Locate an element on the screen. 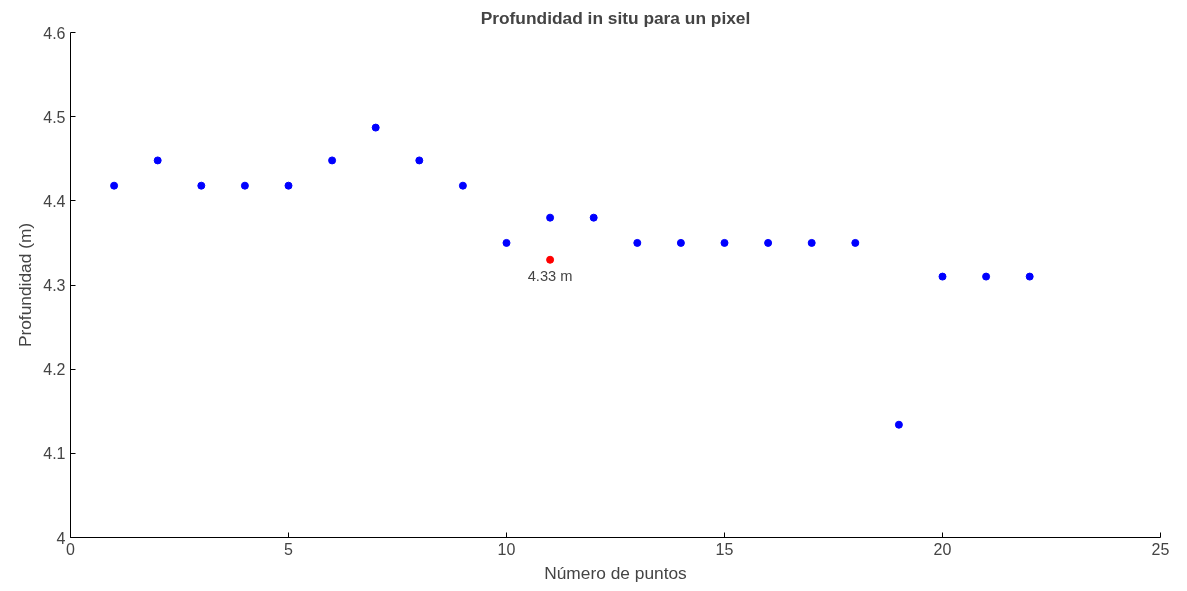 This screenshot has height=591, width=1187. y-tick-label: 4.4 is located at coordinates (54, 201).